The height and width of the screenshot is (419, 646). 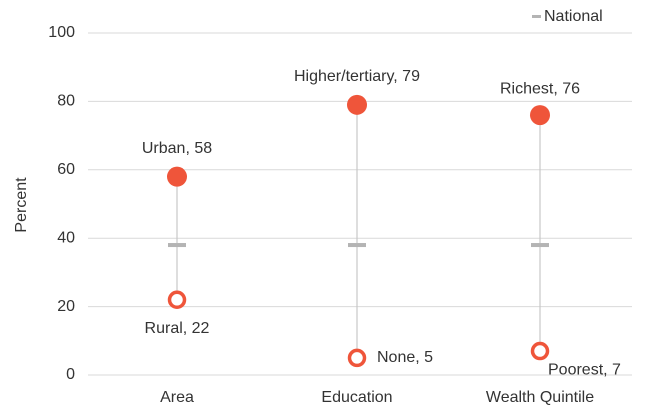 I want to click on data-label: None, 5, so click(x=405, y=357).